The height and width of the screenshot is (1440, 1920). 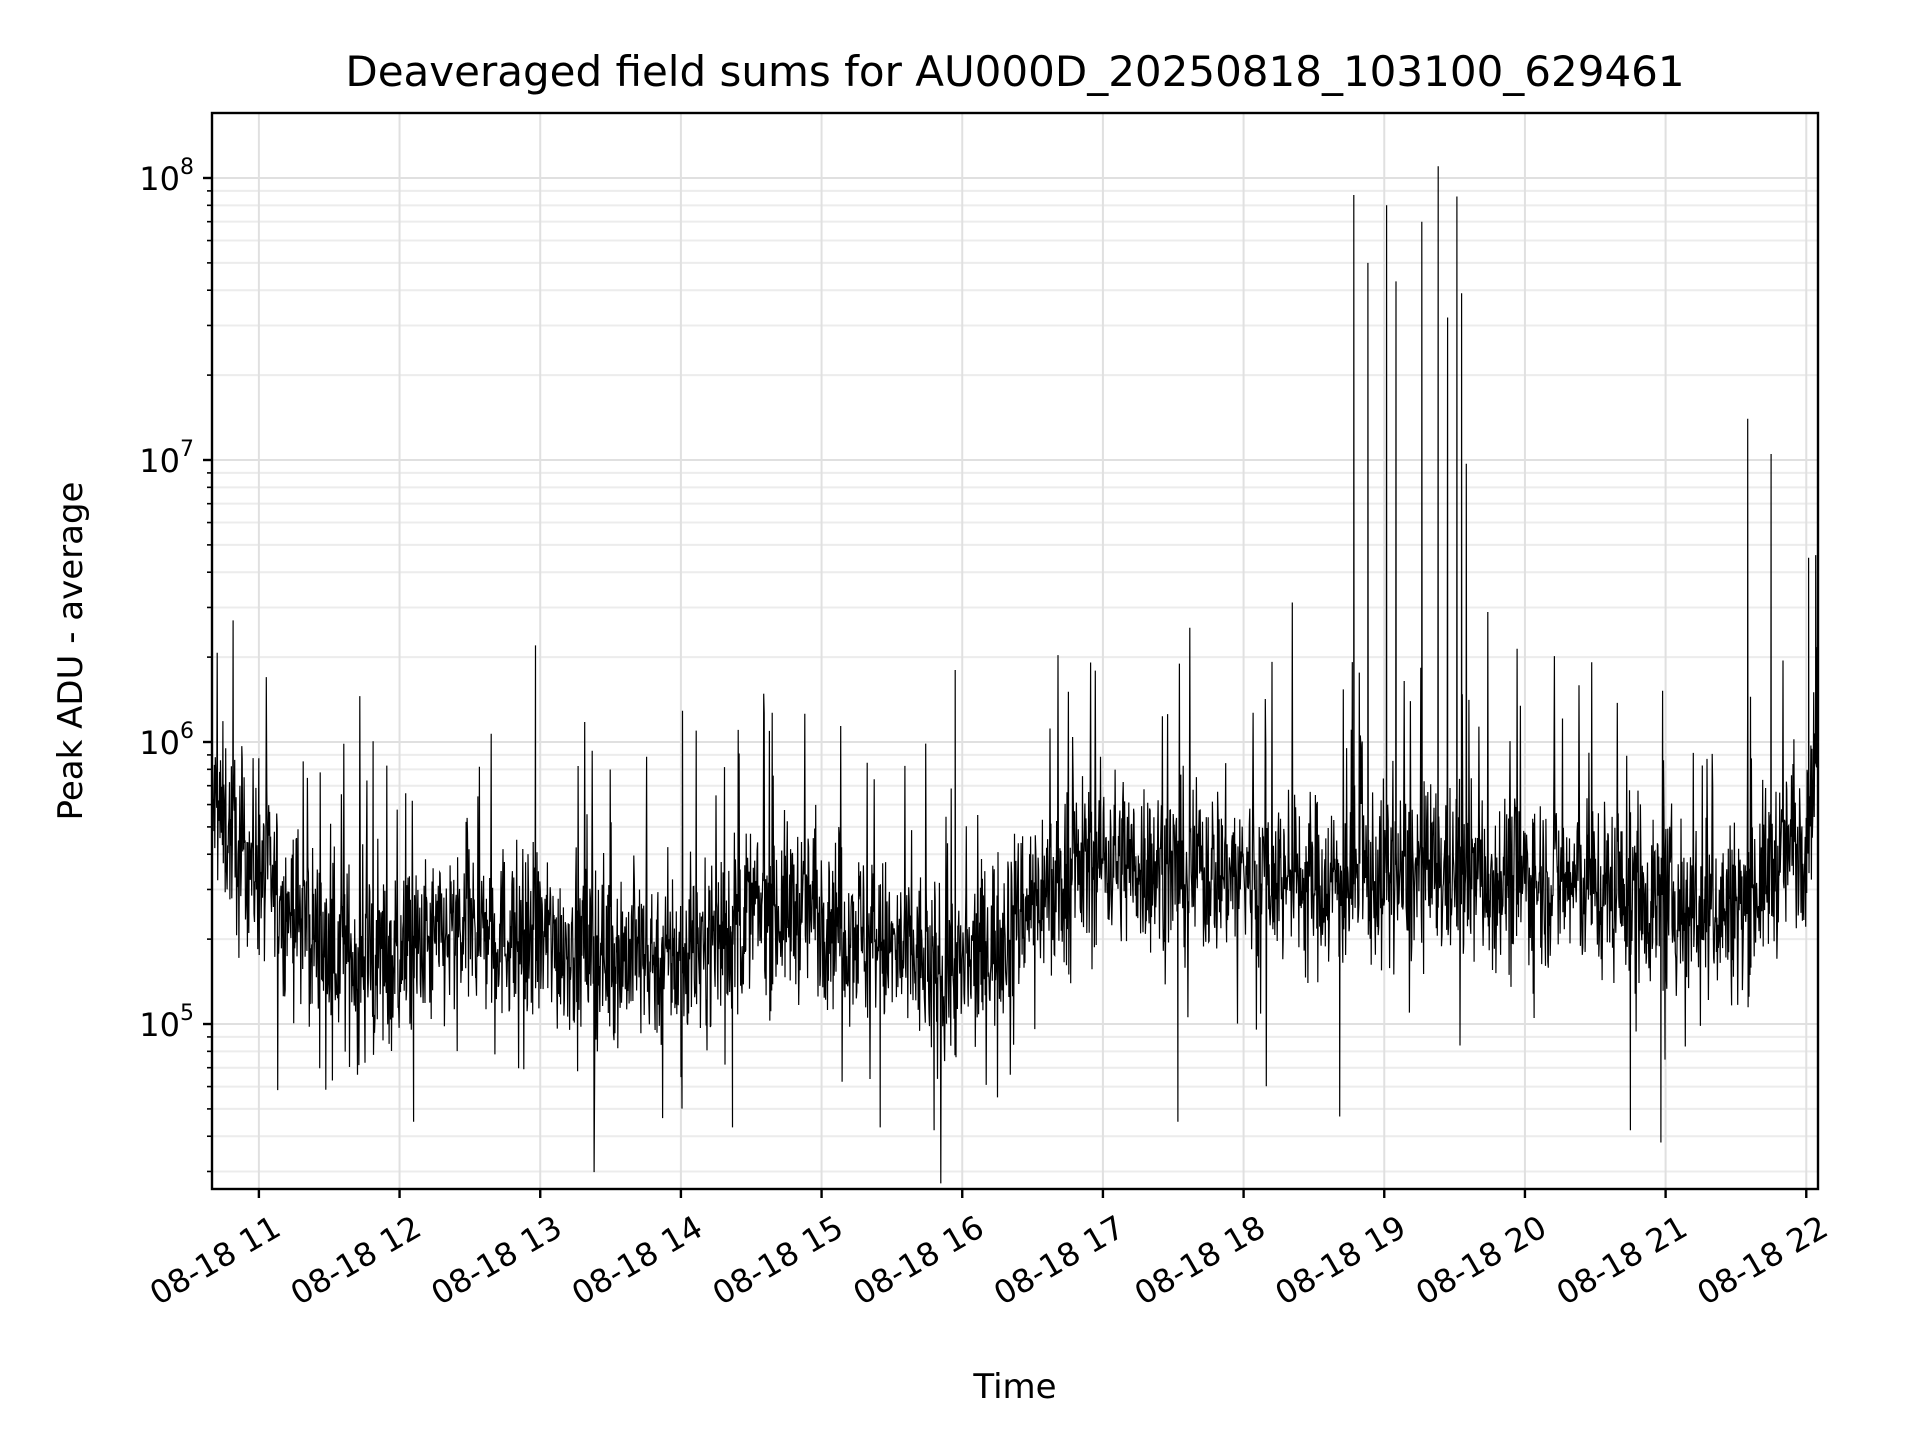 What do you see at coordinates (71, 651) in the screenshot?
I see `y-axis-label: Peak ADU - average` at bounding box center [71, 651].